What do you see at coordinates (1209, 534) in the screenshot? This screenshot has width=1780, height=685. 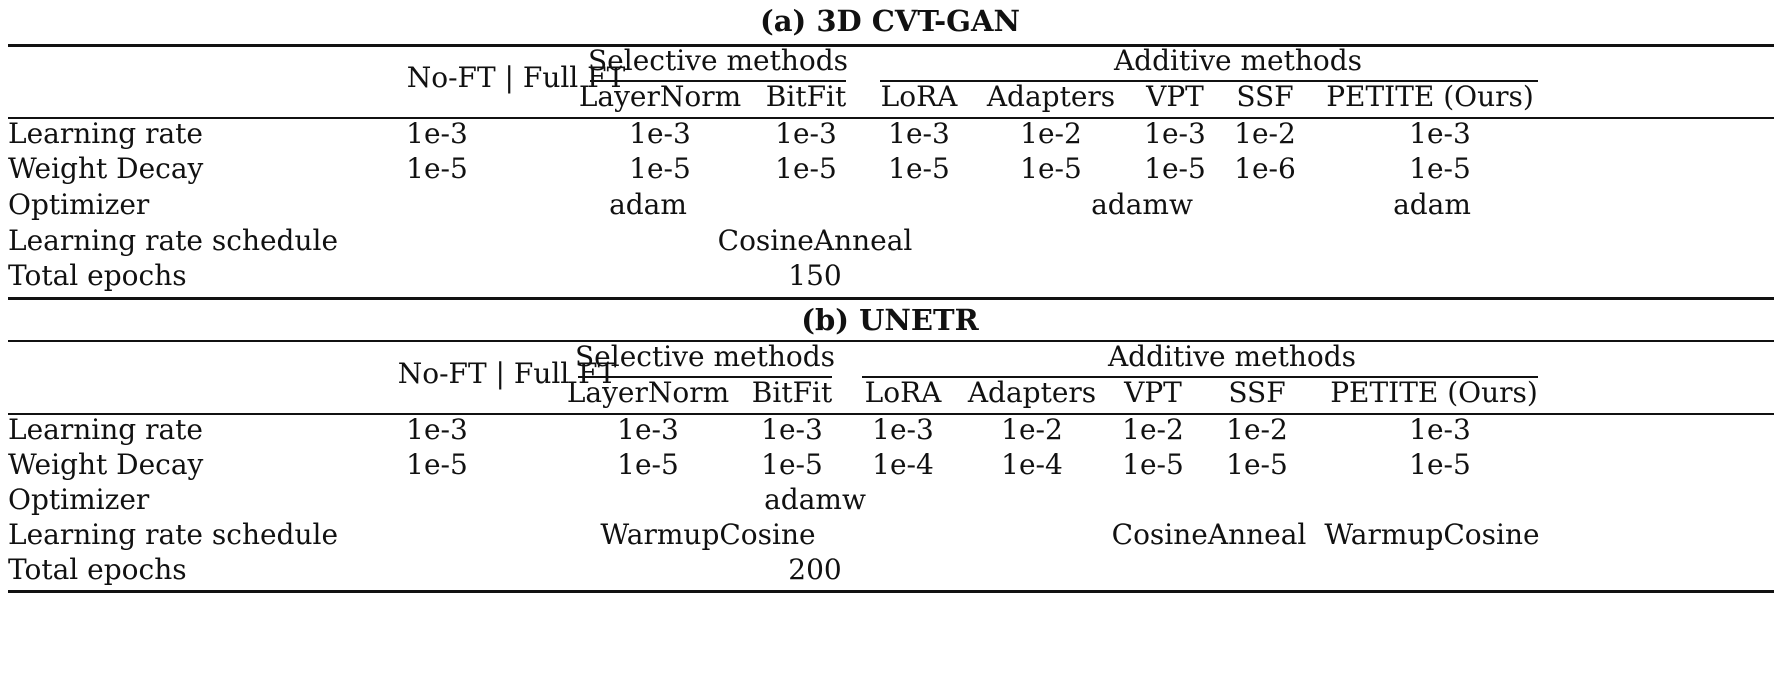 I see `table-b-cell: CosineAnneal` at bounding box center [1209, 534].